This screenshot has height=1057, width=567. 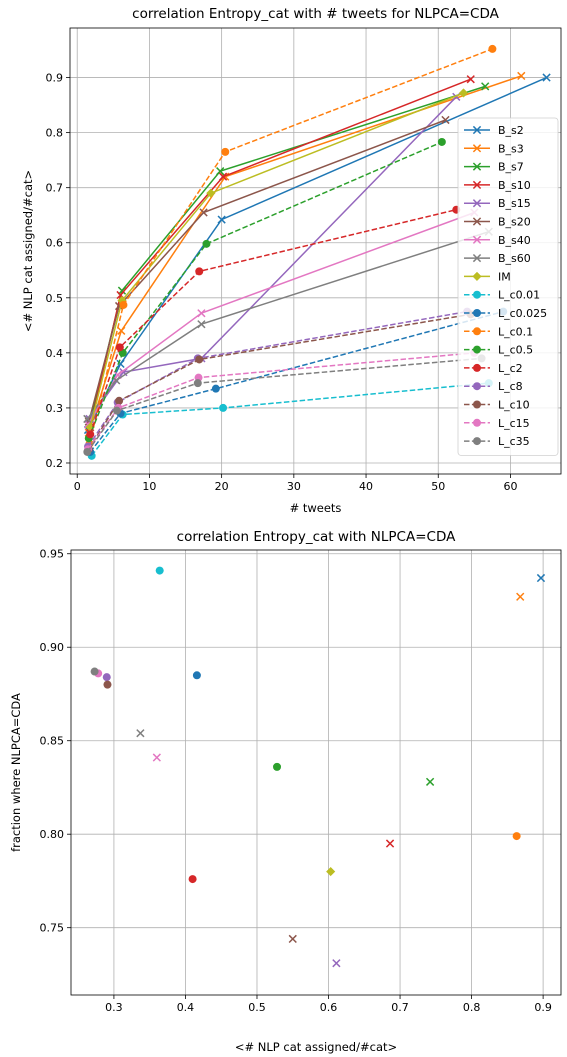 What do you see at coordinates (519, 295) in the screenshot?
I see `legend-label-l-c0-01: L_c0.01` at bounding box center [519, 295].